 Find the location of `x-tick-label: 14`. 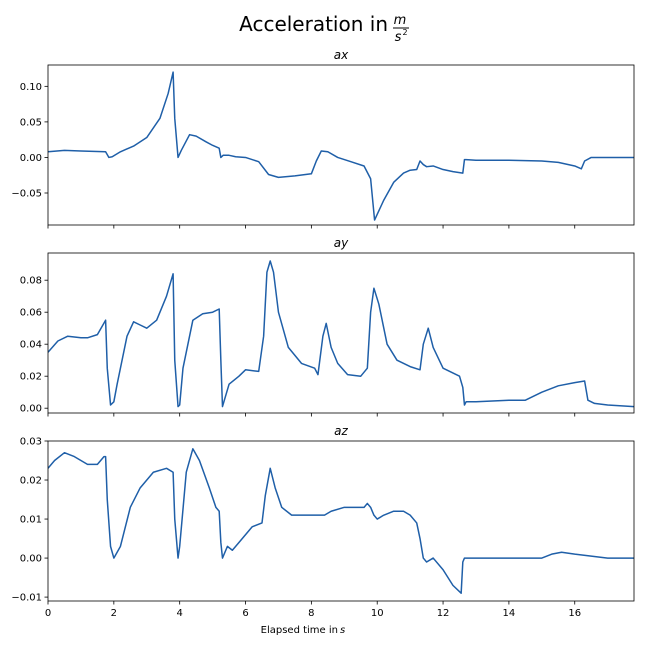

x-tick-label: 14 is located at coordinates (509, 613).